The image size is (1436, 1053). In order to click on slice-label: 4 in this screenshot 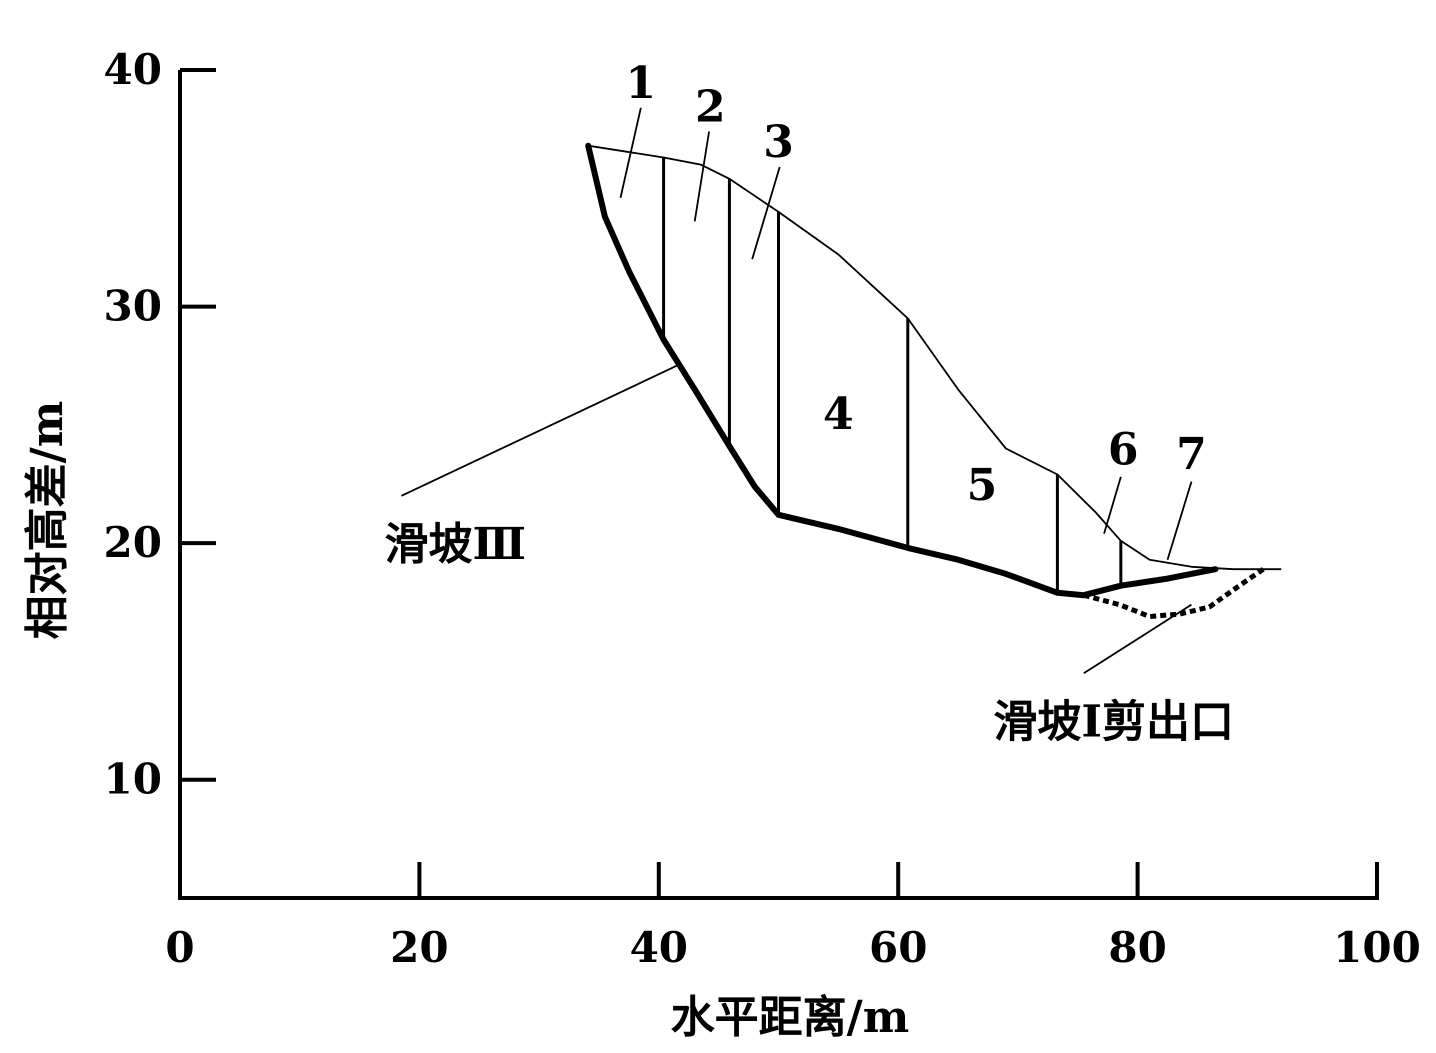, I will do `click(838, 414)`.